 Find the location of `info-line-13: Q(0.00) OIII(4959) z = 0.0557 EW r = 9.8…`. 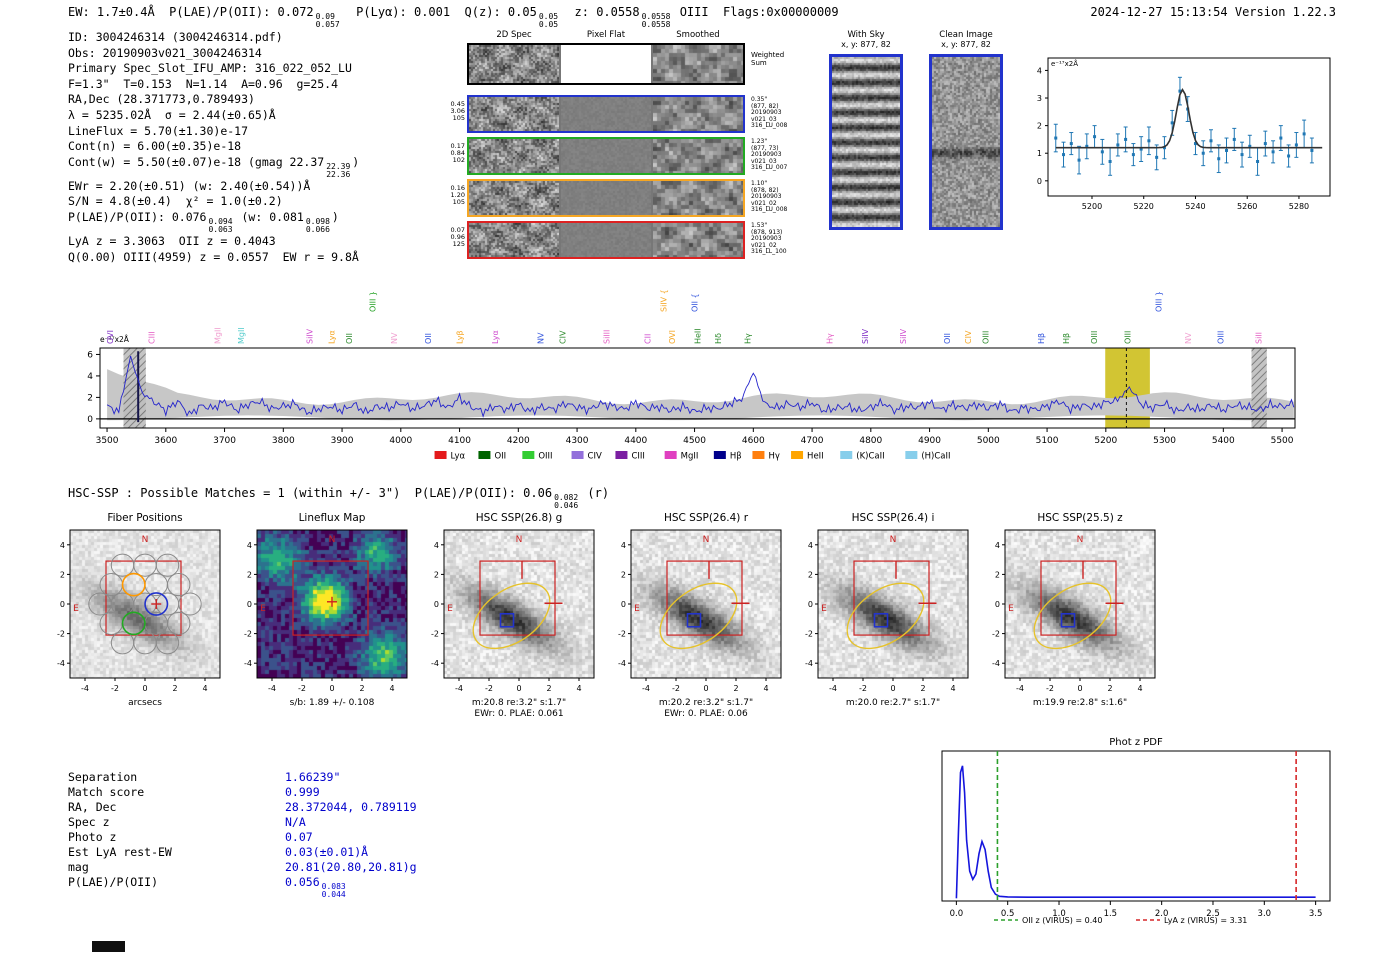

info-line-13: Q(0.00) OIII(4959) z = 0.0557 EW r = 9.8… is located at coordinates (213, 256).